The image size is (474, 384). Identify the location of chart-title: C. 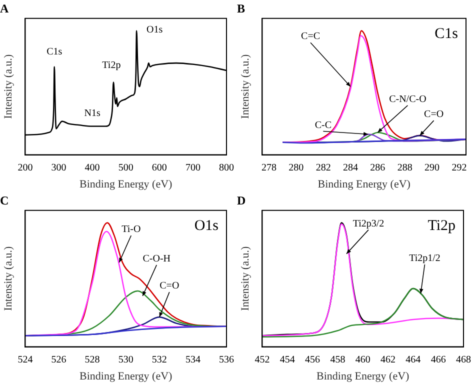
(4, 200).